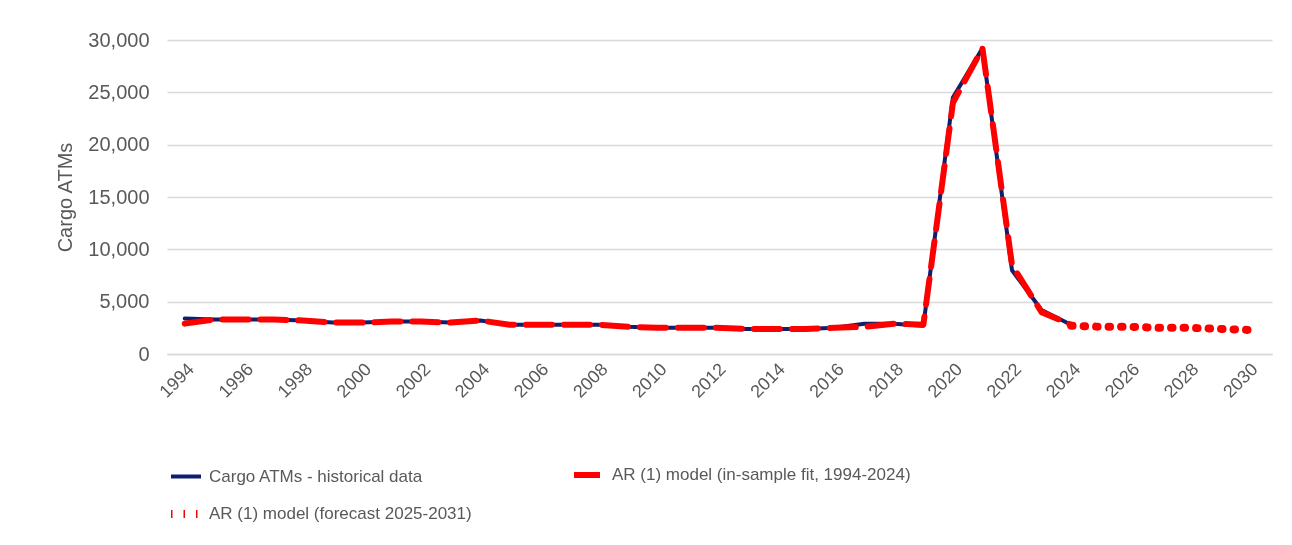 The width and height of the screenshot is (1292, 545). Describe the element at coordinates (316, 476) in the screenshot. I see `legend-label: Cargo ATMs - historical data` at that location.